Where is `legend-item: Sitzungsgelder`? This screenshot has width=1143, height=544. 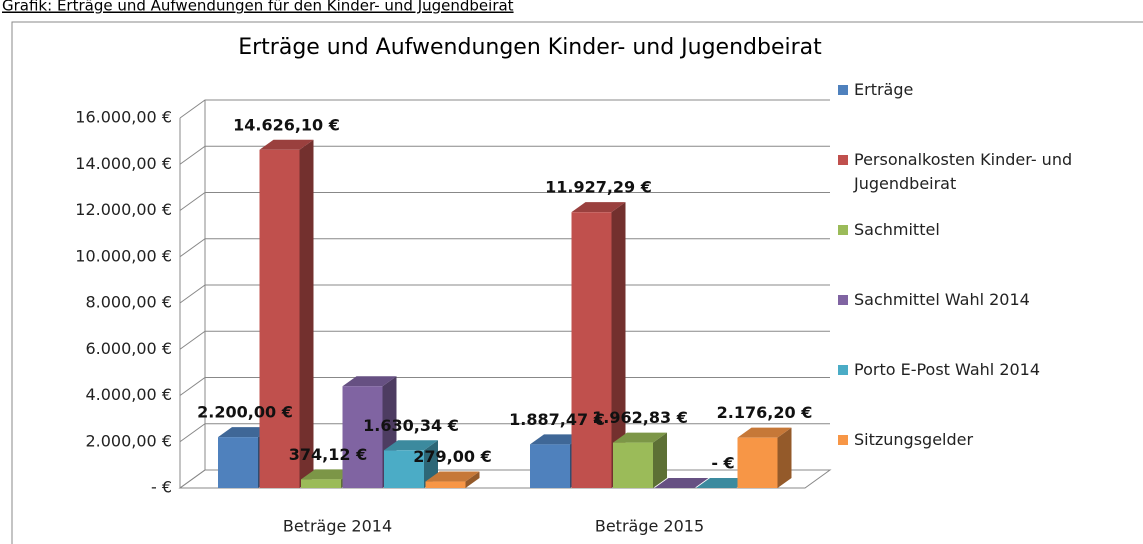 legend-item: Sitzungsgelder is located at coordinates (978, 440).